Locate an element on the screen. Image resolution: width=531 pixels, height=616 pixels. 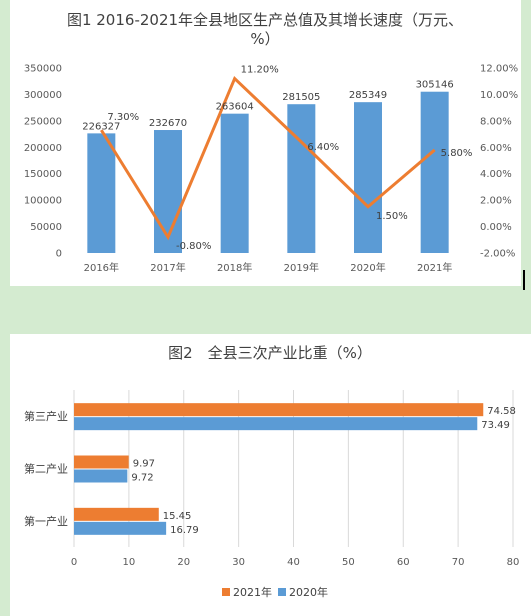
y-right-tick-label: 12.00% is located at coordinates (499, 69).